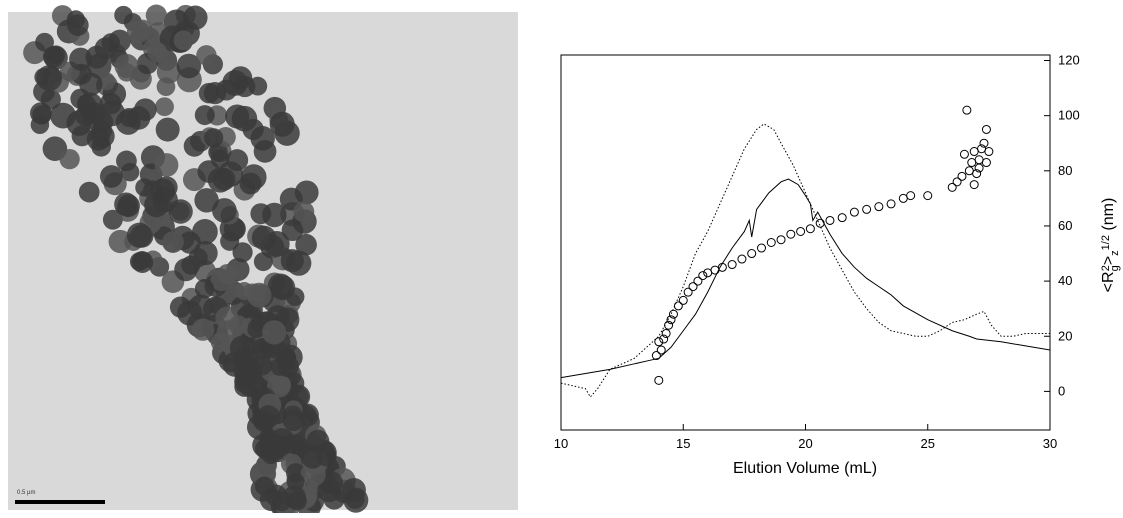 Image resolution: width=1123 pixels, height=518 pixels. Describe the element at coordinates (1106, 242) in the screenshot. I see `y2-label-part: 1/2` at that location.